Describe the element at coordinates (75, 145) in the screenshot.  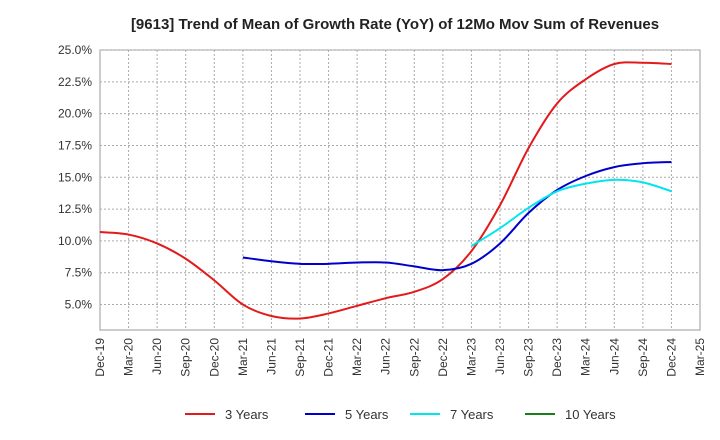
I see `y-tick-label: 17.5%` at that location.